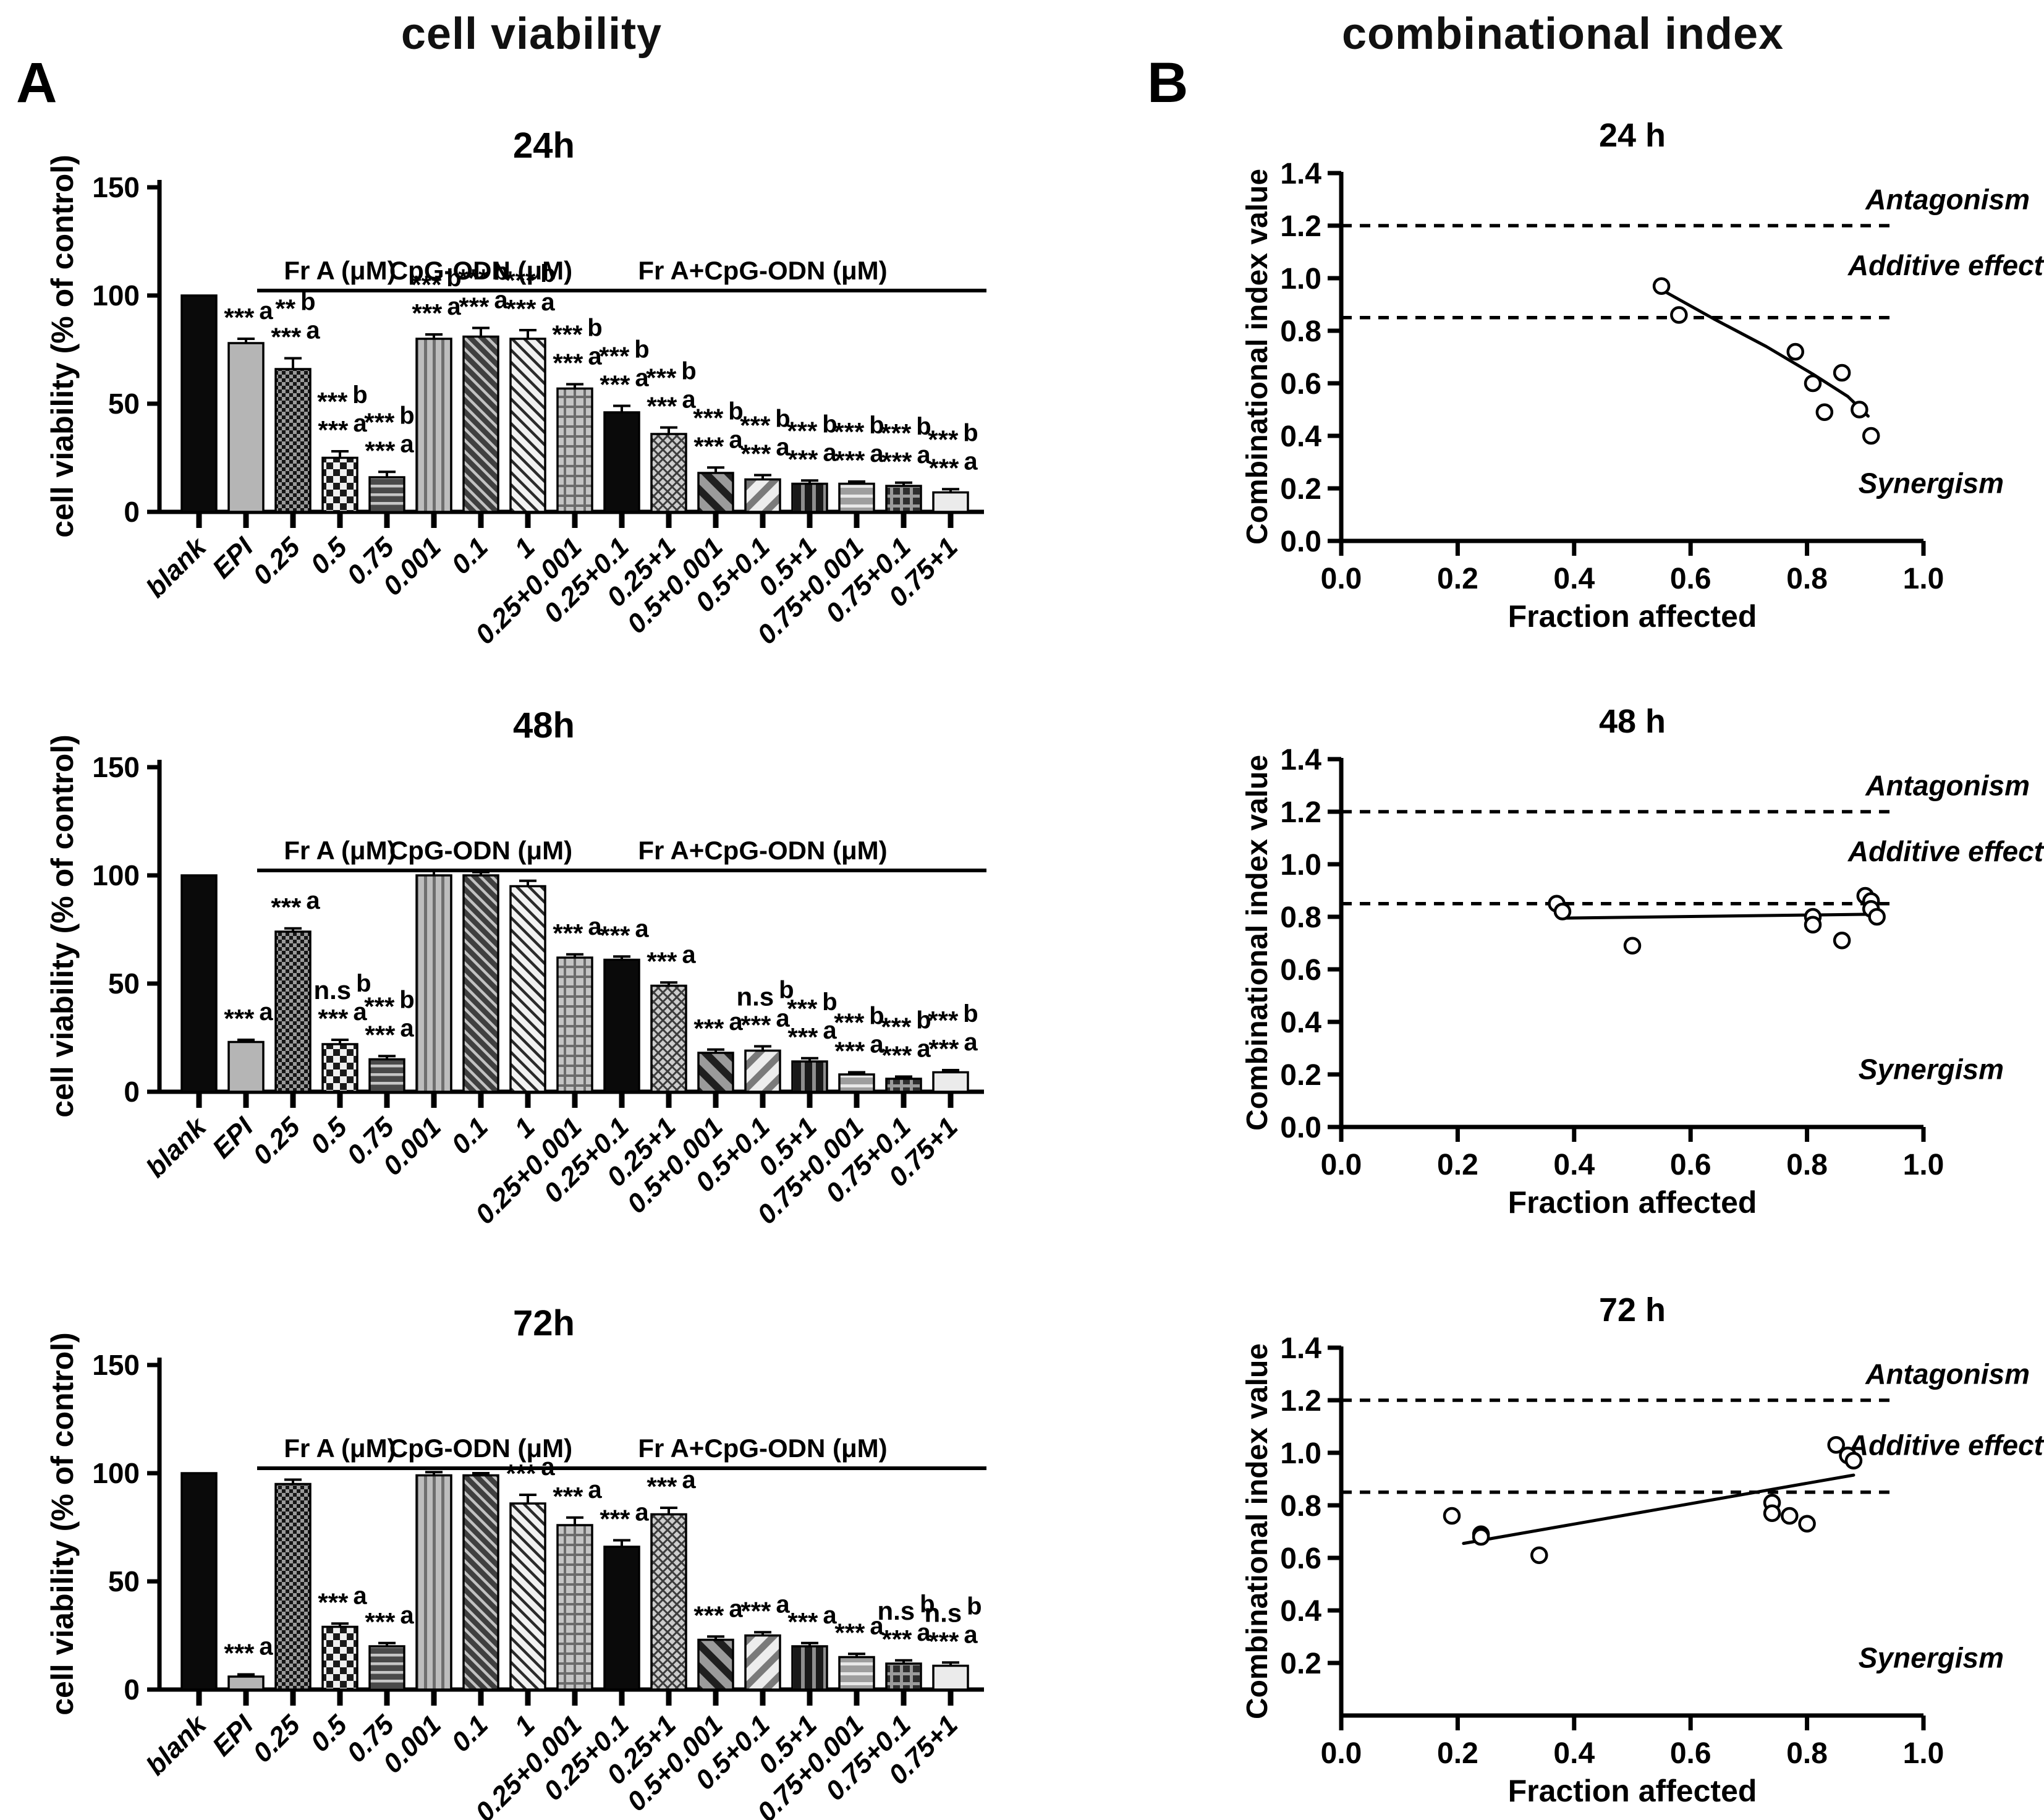  What do you see at coordinates (668, 1038) in the screenshot?
I see `bar-0.25+1` at bounding box center [668, 1038].